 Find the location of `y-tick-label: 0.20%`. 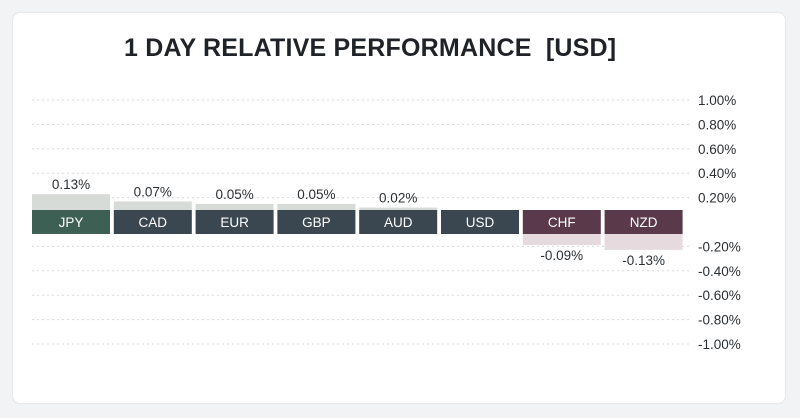

y-tick-label: 0.20% is located at coordinates (717, 198).